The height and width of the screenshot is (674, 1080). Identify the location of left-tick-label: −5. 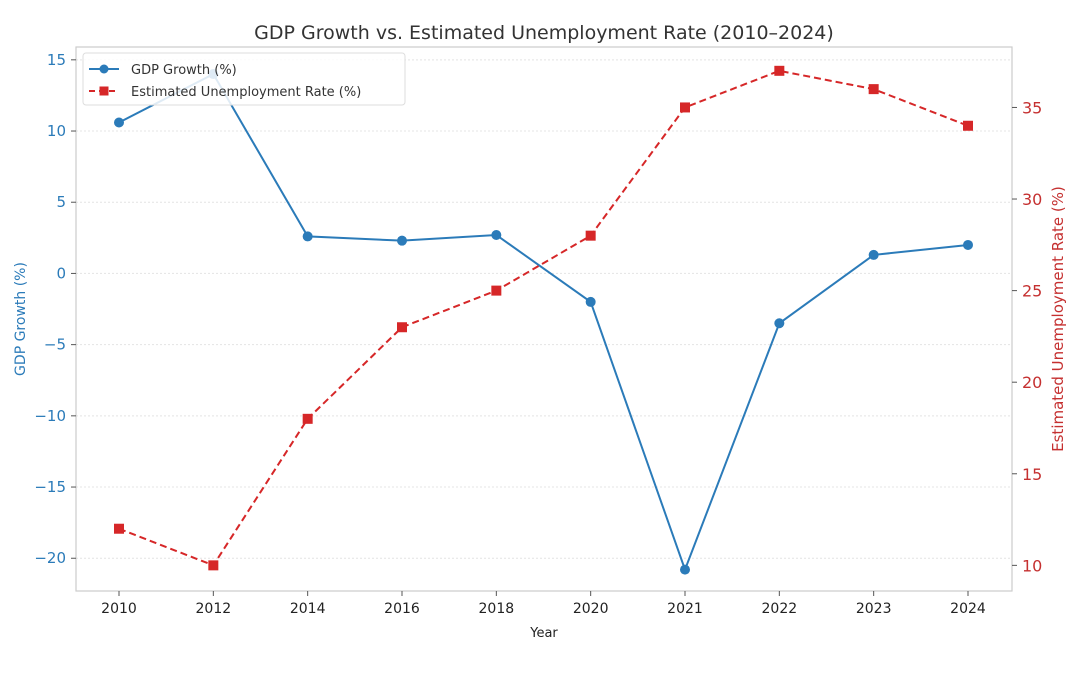
(55, 345).